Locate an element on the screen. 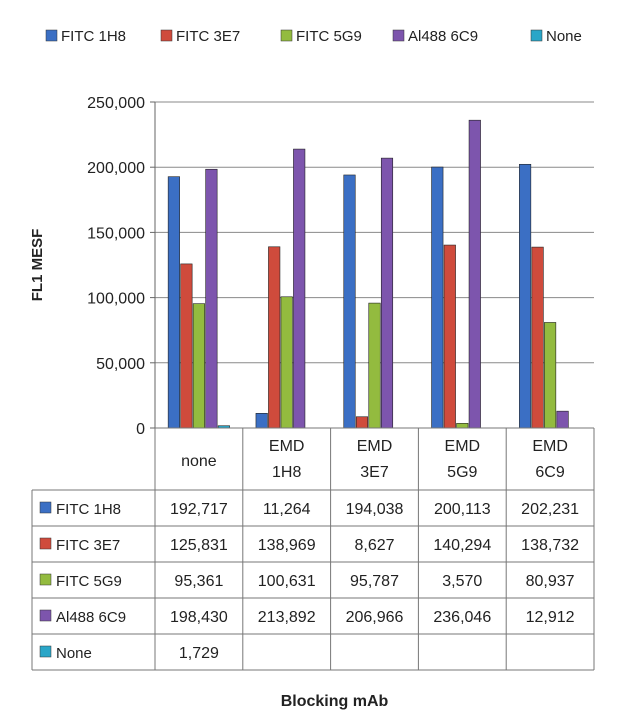 This screenshot has width=640, height=723. y-tick-label: 200,000 is located at coordinates (116, 168).